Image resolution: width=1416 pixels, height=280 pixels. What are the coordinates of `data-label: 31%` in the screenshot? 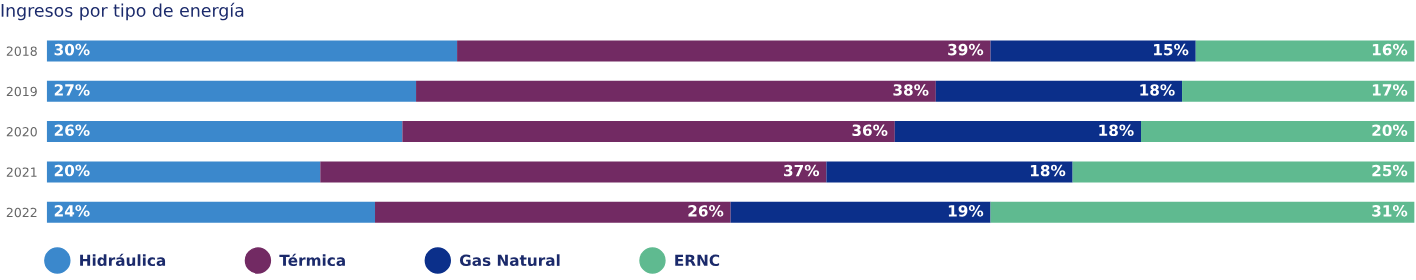 It's located at (1390, 211).